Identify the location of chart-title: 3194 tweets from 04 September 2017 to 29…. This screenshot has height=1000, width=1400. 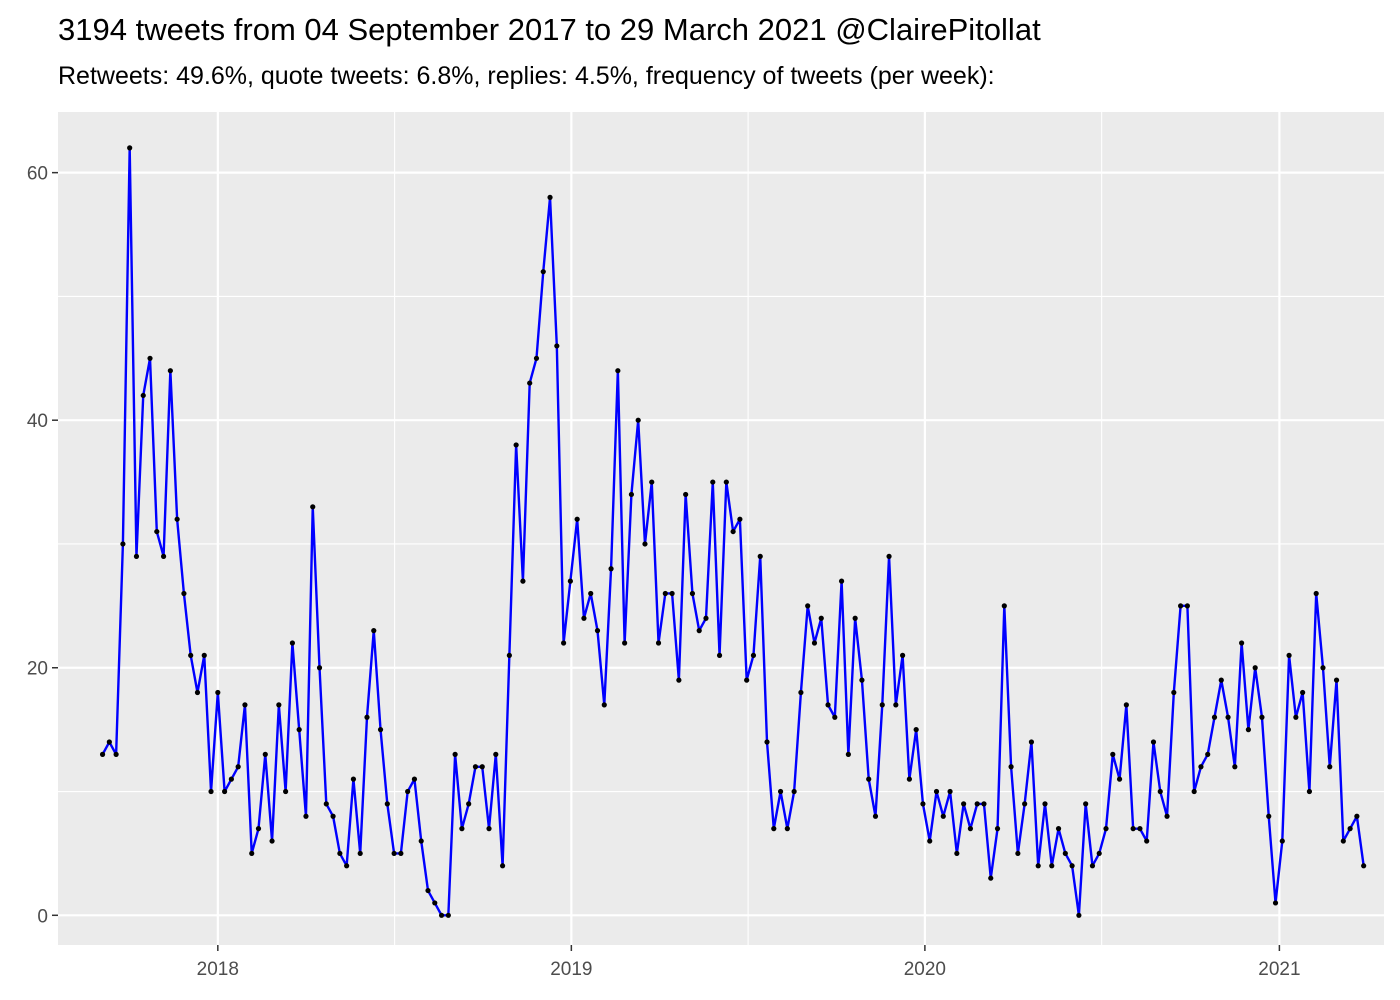
(549, 29).